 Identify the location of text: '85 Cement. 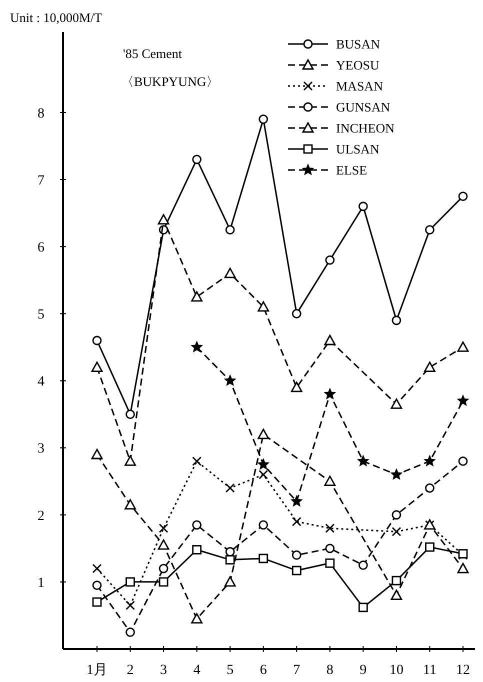
(152, 53).